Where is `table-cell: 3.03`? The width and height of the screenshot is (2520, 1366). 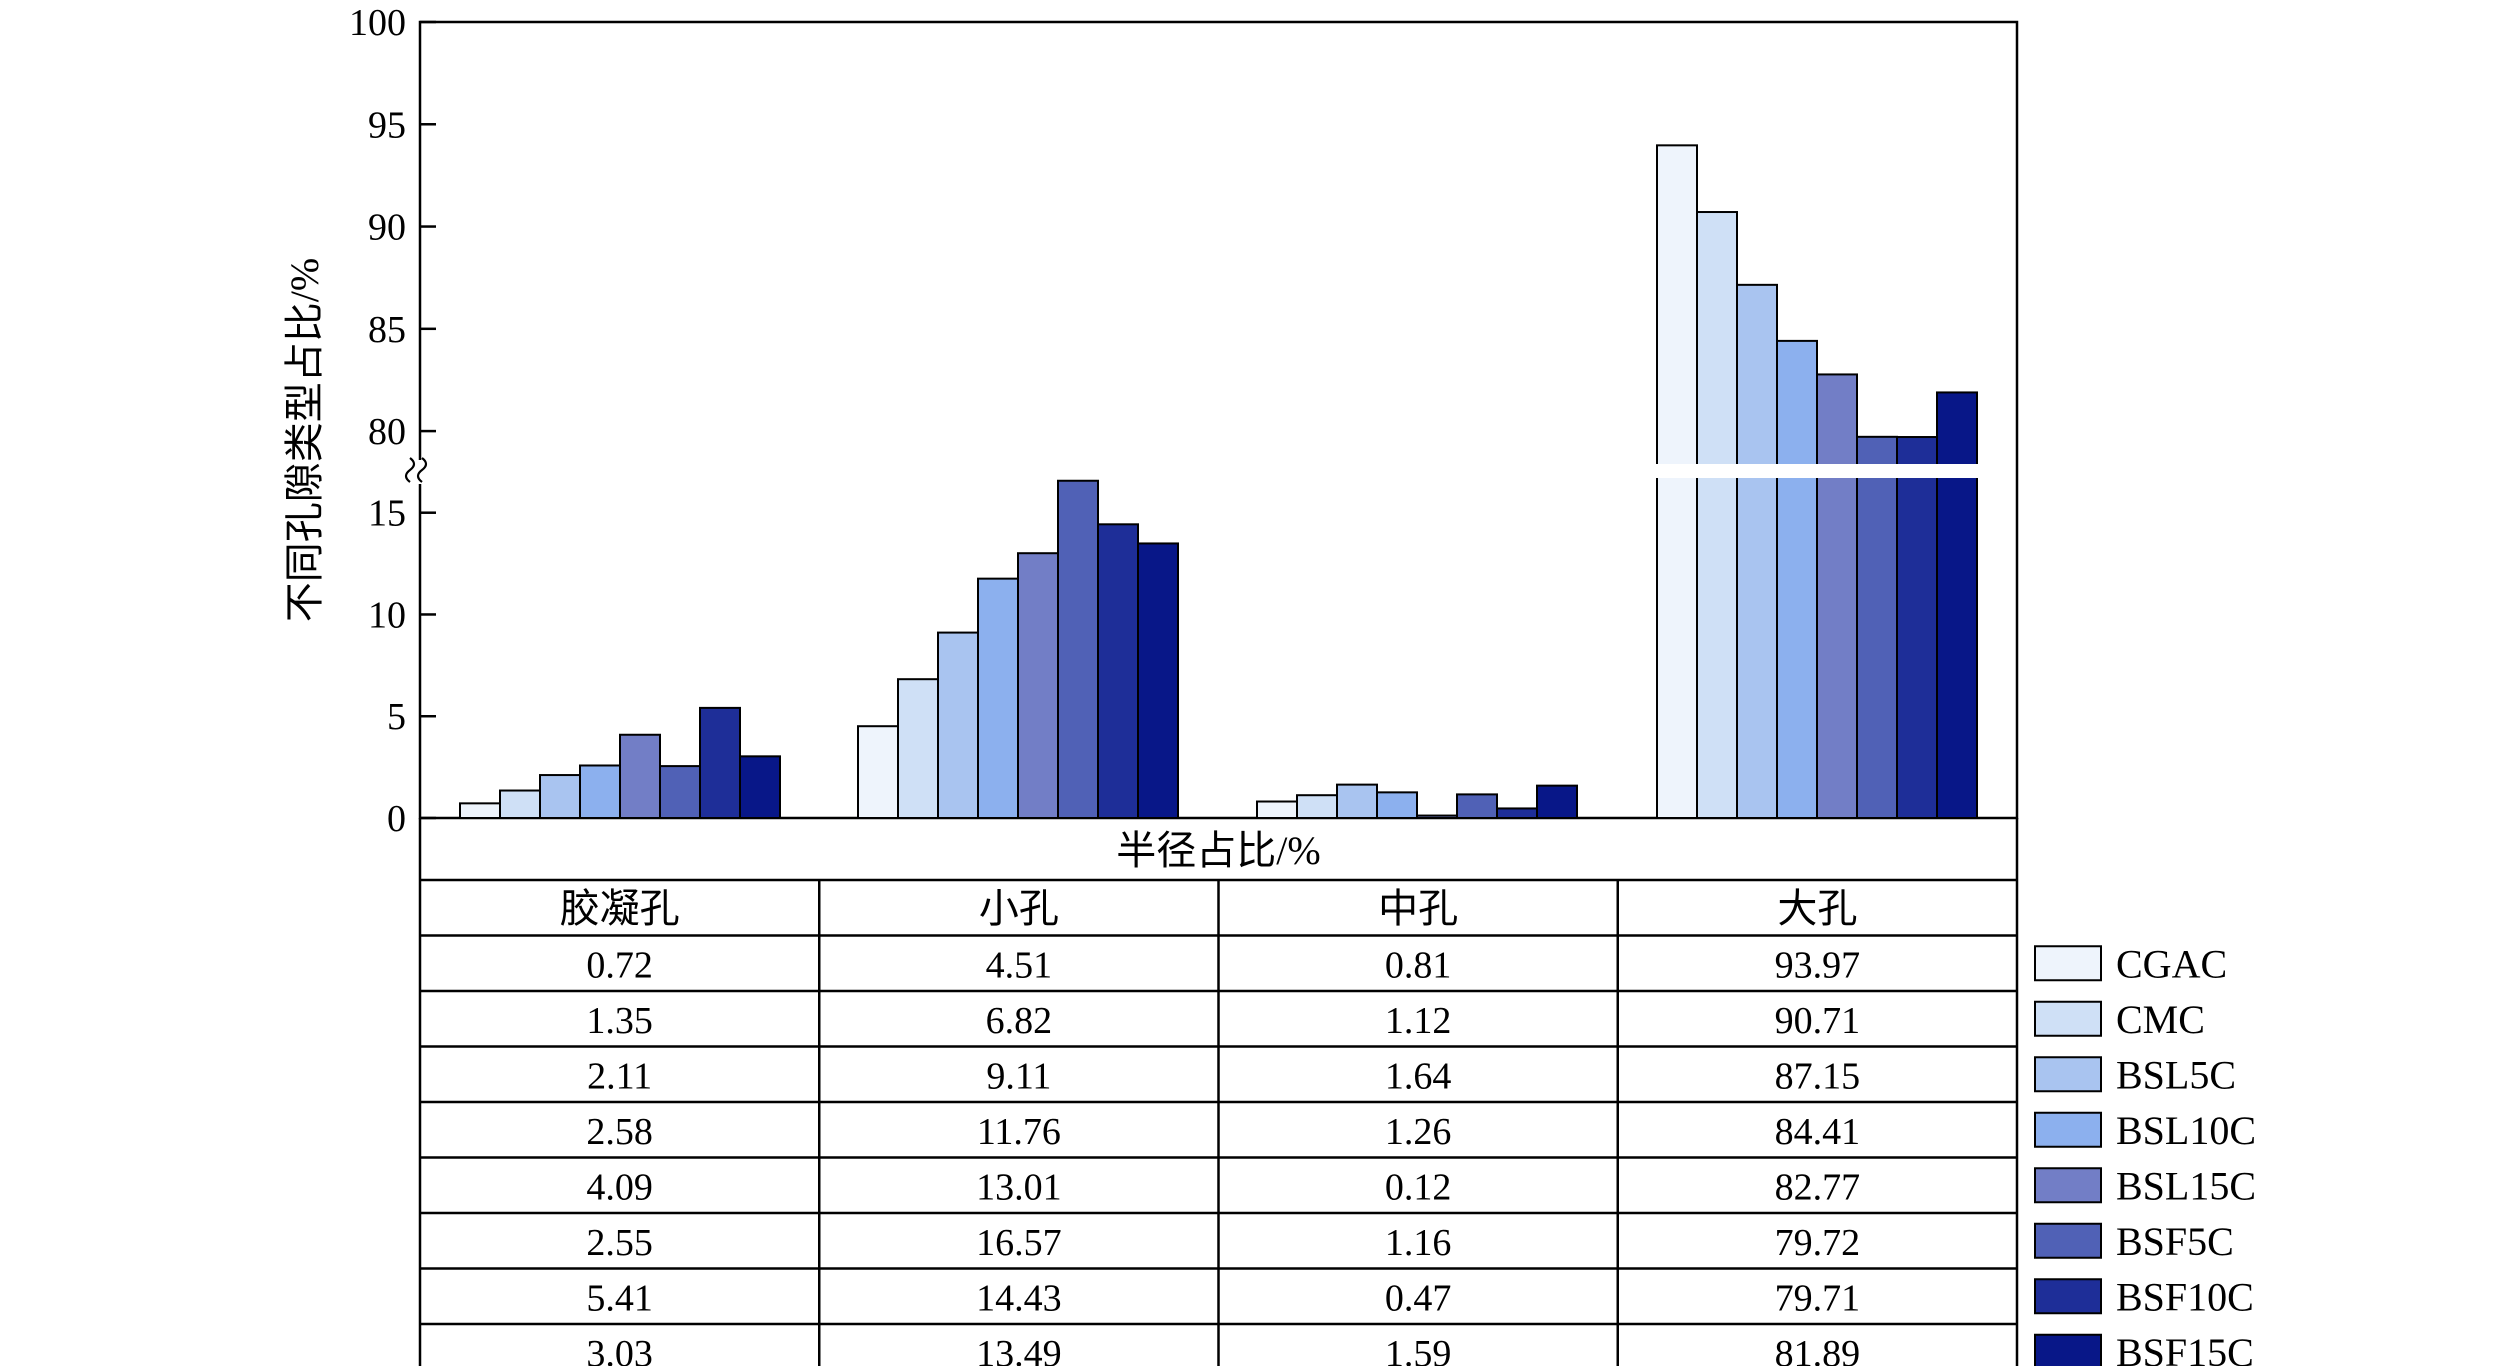
table-cell: 3.03 is located at coordinates (619, 1349).